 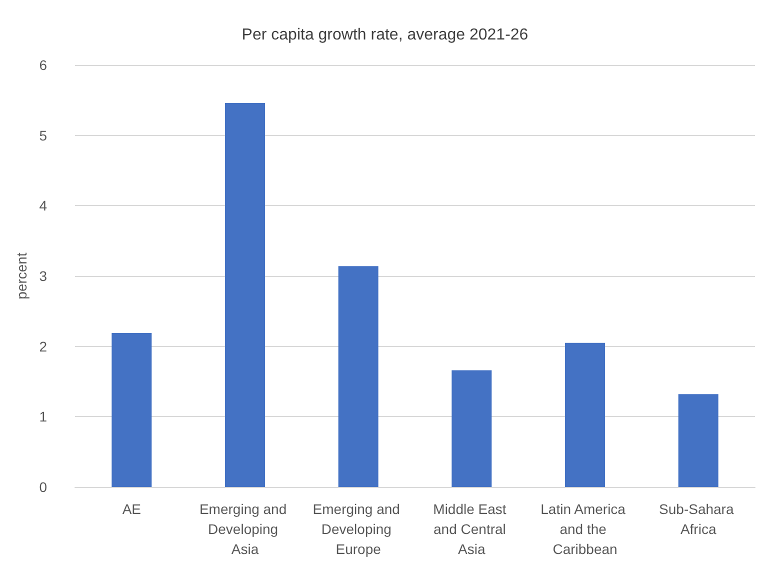 I want to click on y-tick-label: 3, so click(x=43, y=276).